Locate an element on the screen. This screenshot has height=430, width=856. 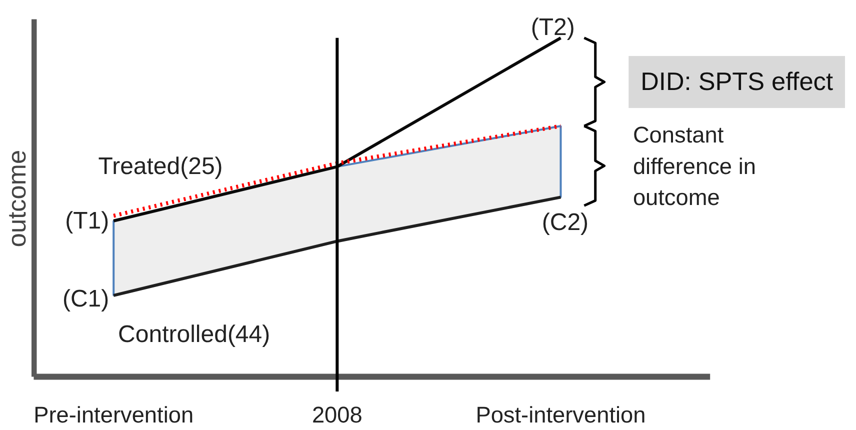
annotation: (C1) is located at coordinates (86, 298).